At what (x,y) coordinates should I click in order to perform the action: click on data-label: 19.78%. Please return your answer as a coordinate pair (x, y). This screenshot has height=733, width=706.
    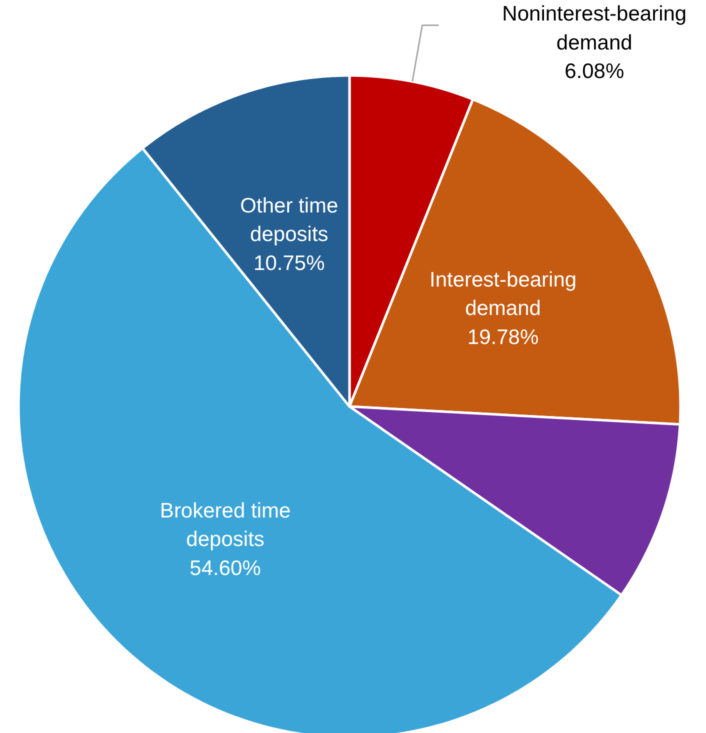
    Looking at the image, I should click on (503, 337).